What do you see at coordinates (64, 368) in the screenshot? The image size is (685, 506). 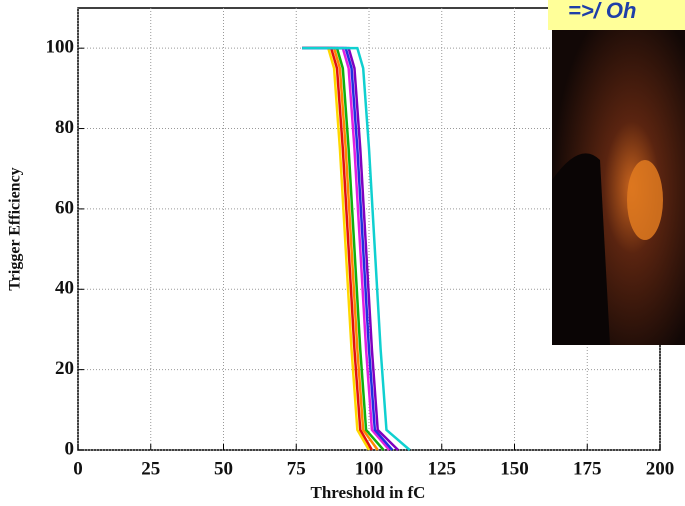 I see `y-tick-label: 20` at bounding box center [64, 368].